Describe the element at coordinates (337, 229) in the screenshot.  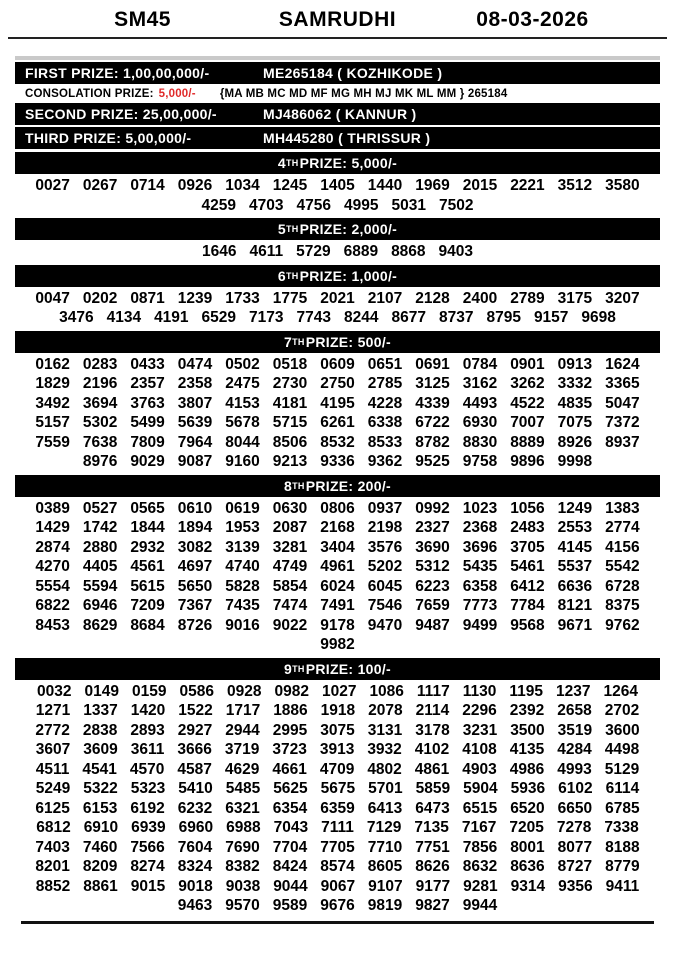
I see `prize-header-5th: 5 TH PRIZE: 2,000/-` at that location.